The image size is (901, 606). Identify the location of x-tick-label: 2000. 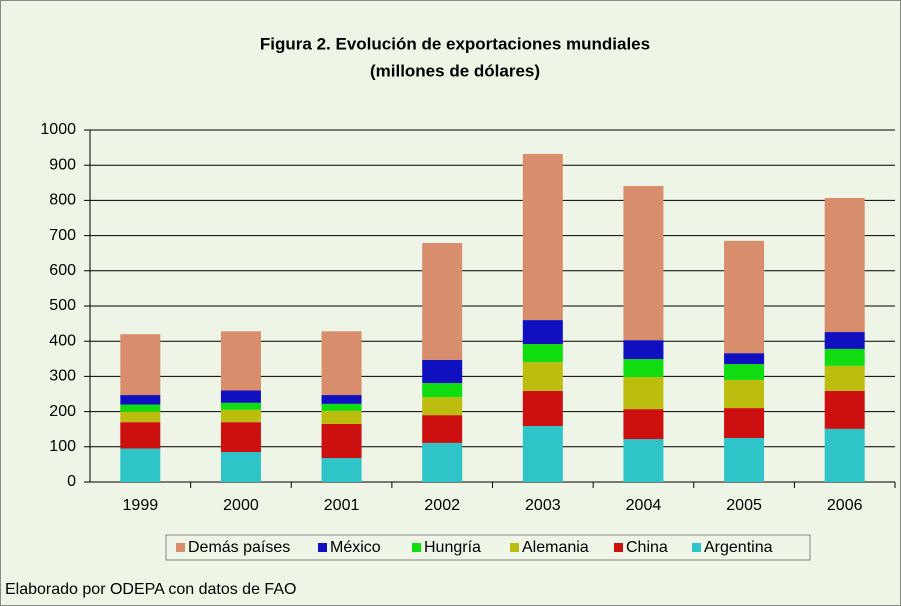
(241, 505).